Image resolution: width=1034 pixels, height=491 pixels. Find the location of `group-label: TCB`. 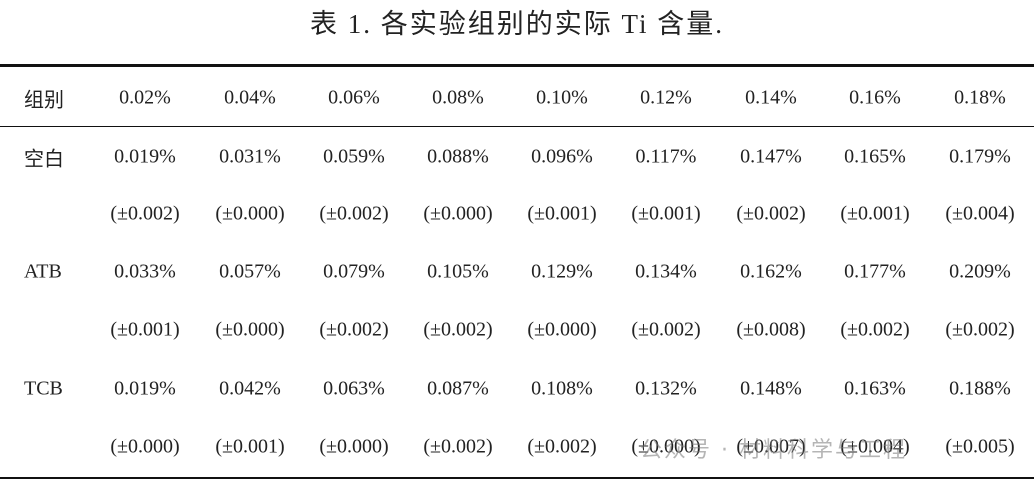

group-label: TCB is located at coordinates (43, 388).